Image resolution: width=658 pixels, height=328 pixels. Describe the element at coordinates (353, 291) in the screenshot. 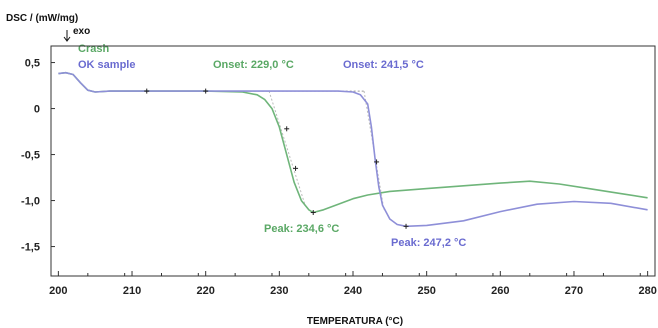

I see `x-tick-label: 240` at that location.